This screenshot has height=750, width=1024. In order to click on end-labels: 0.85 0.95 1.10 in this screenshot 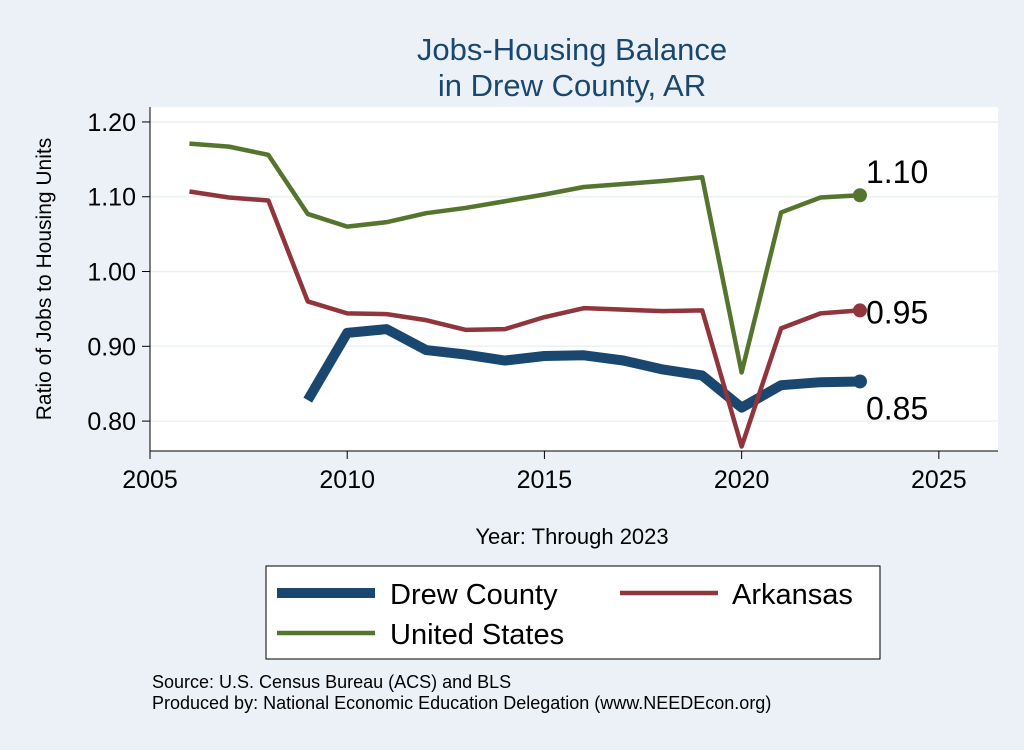, I will do `click(890, 290)`.